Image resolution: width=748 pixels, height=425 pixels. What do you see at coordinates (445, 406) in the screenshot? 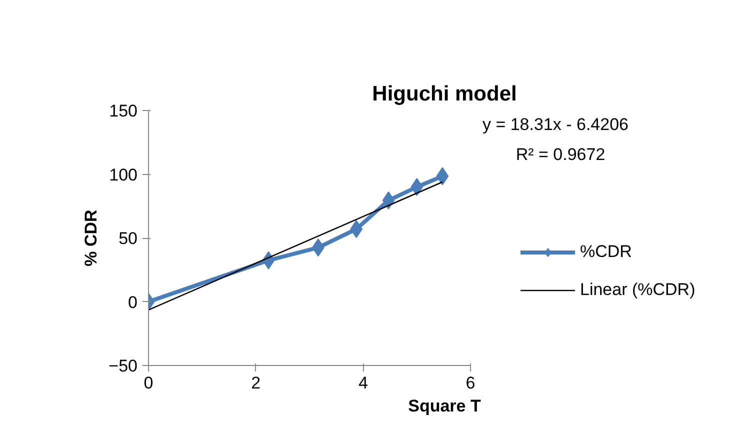
I see `x-axis-title: Square T` at bounding box center [445, 406].